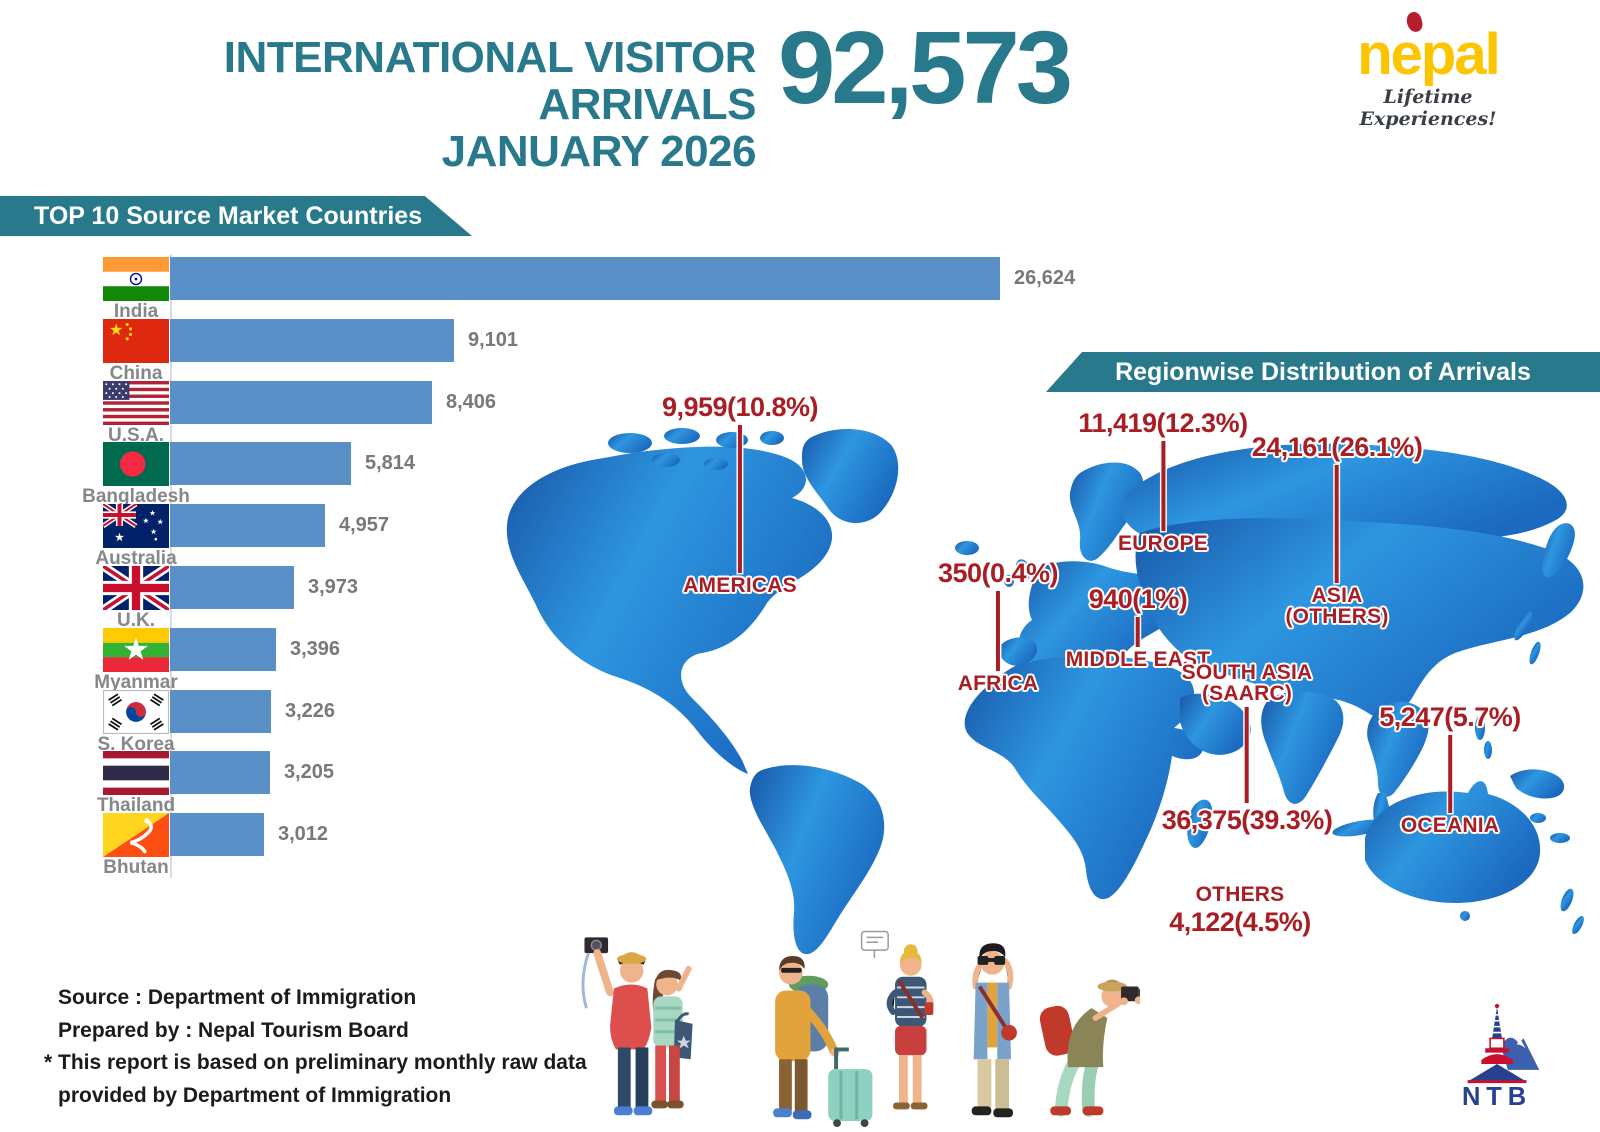 The width and height of the screenshot is (1600, 1132). Describe the element at coordinates (1138, 659) in the screenshot. I see `region-label: MIDDLE EAST` at that location.